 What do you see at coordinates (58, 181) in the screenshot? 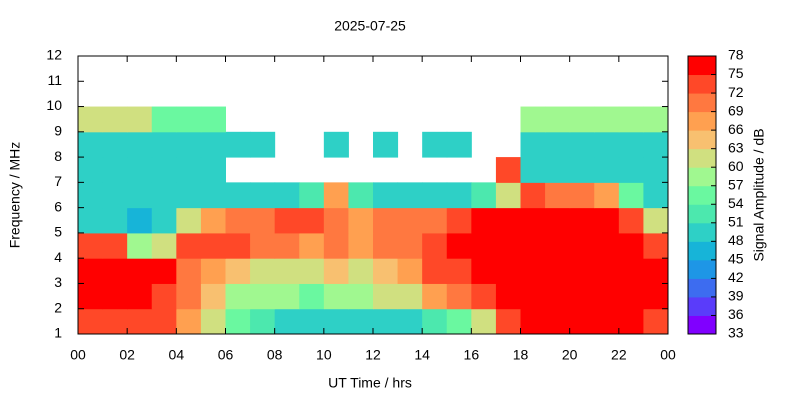
I see `y-tick-label: 7` at bounding box center [58, 181].